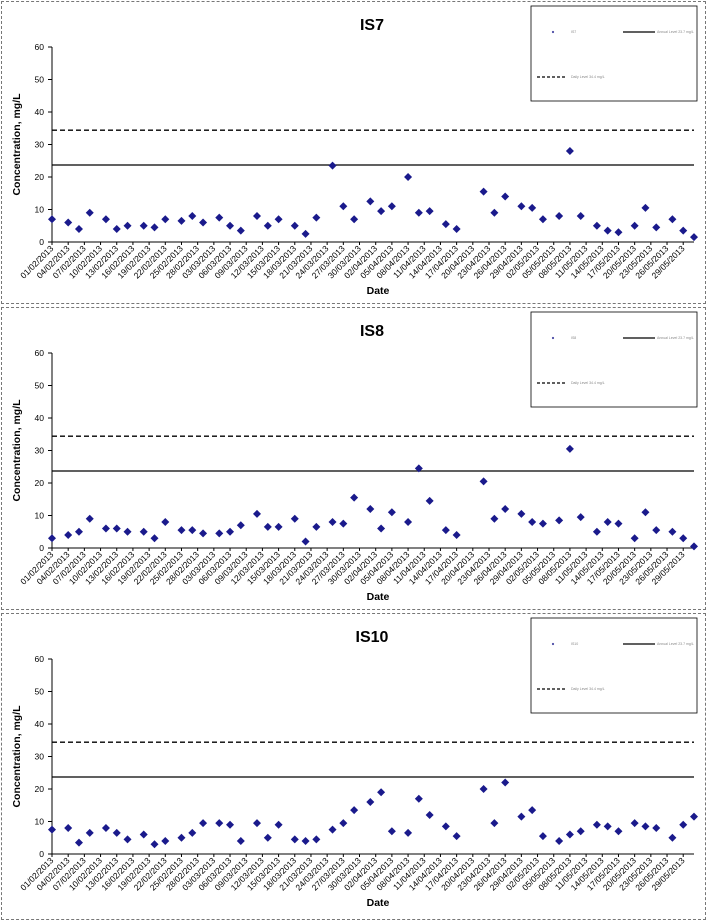 The width and height of the screenshot is (707, 921). I want to click on legend-label: Daily Level 34.4 mg/L, so click(588, 383).